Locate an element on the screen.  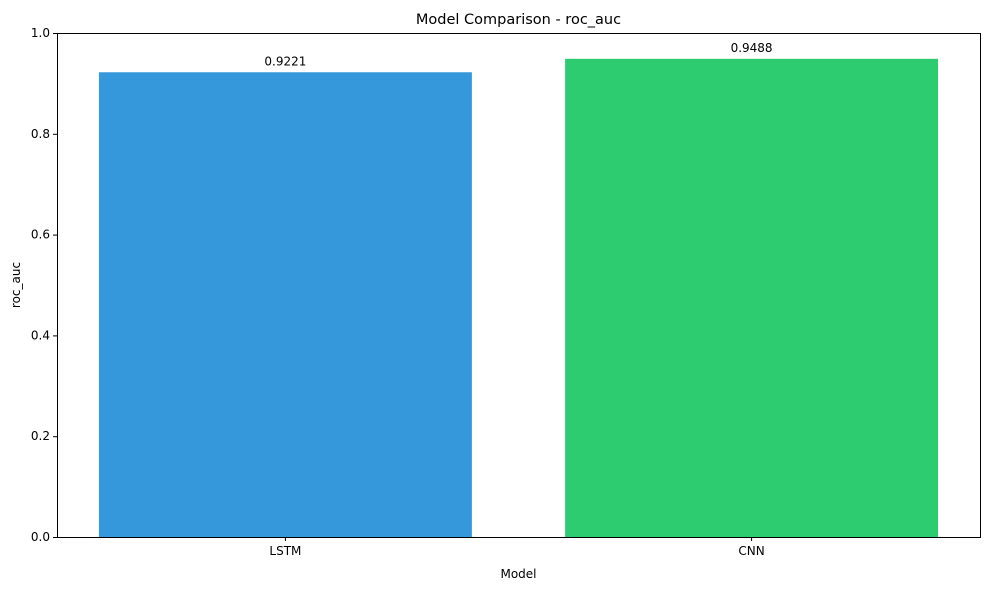
data-label-cnn: 0.9488 is located at coordinates (752, 48).